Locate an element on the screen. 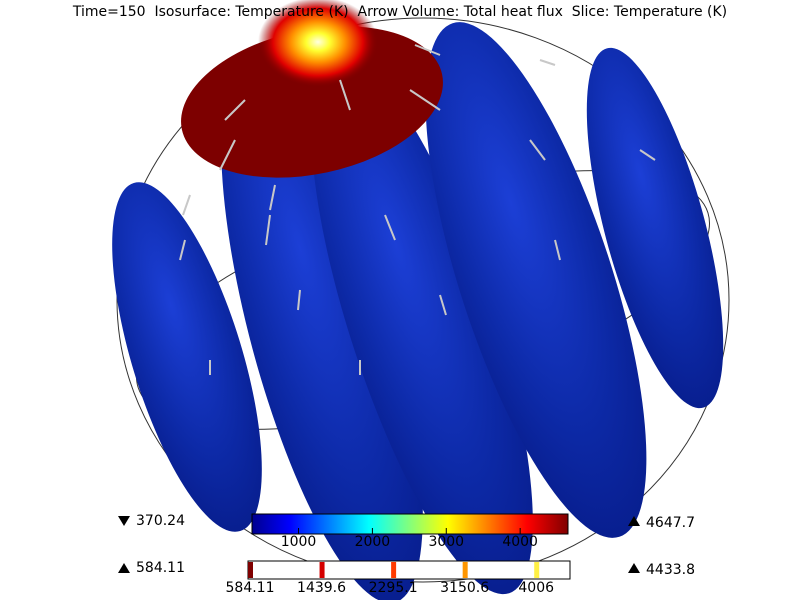 This screenshot has height=600, width=800. tick-label: 2000 is located at coordinates (373, 542).